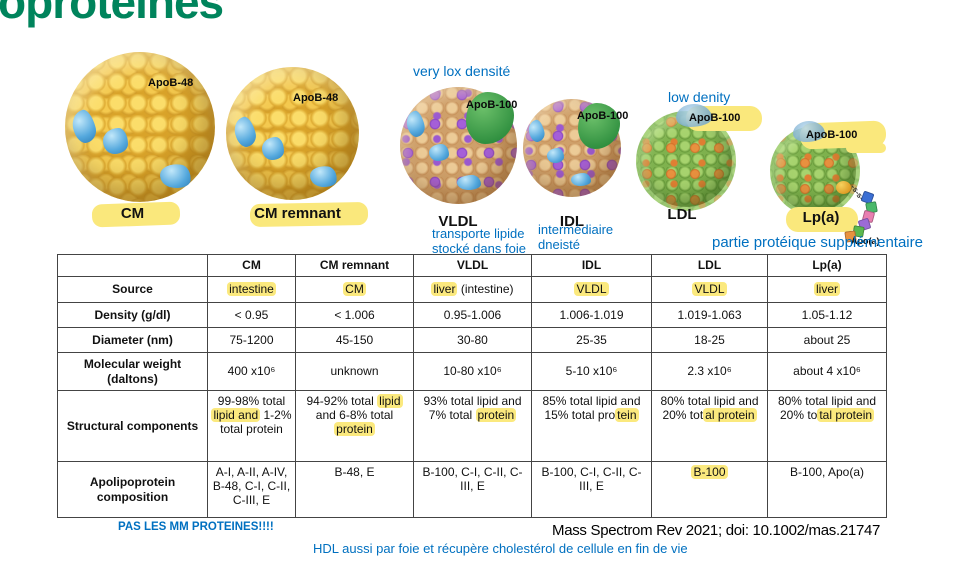 This screenshot has width=954, height=563. Describe the element at coordinates (572, 221) in the screenshot. I see `idl-label: IDL` at that location.